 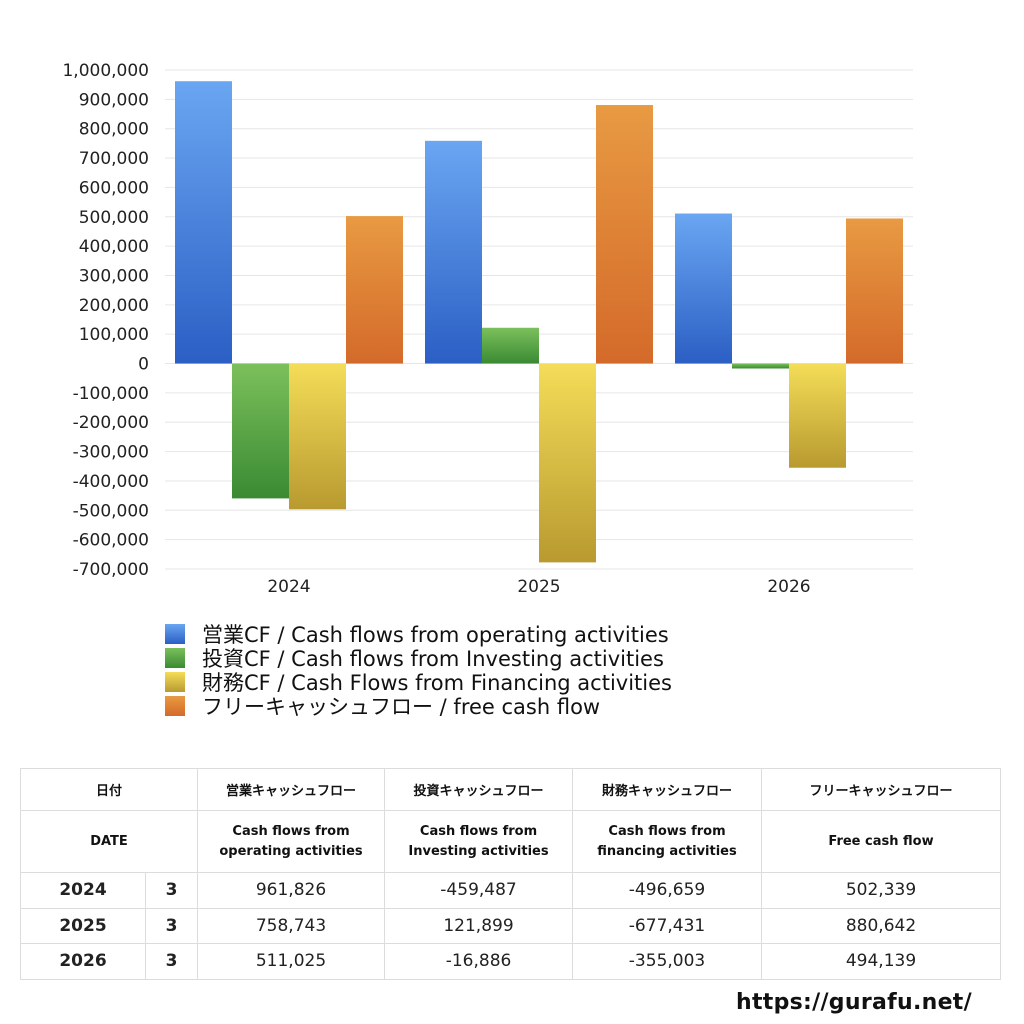 What do you see at coordinates (567, 463) in the screenshot?
I see `bar-financing-2025` at bounding box center [567, 463].